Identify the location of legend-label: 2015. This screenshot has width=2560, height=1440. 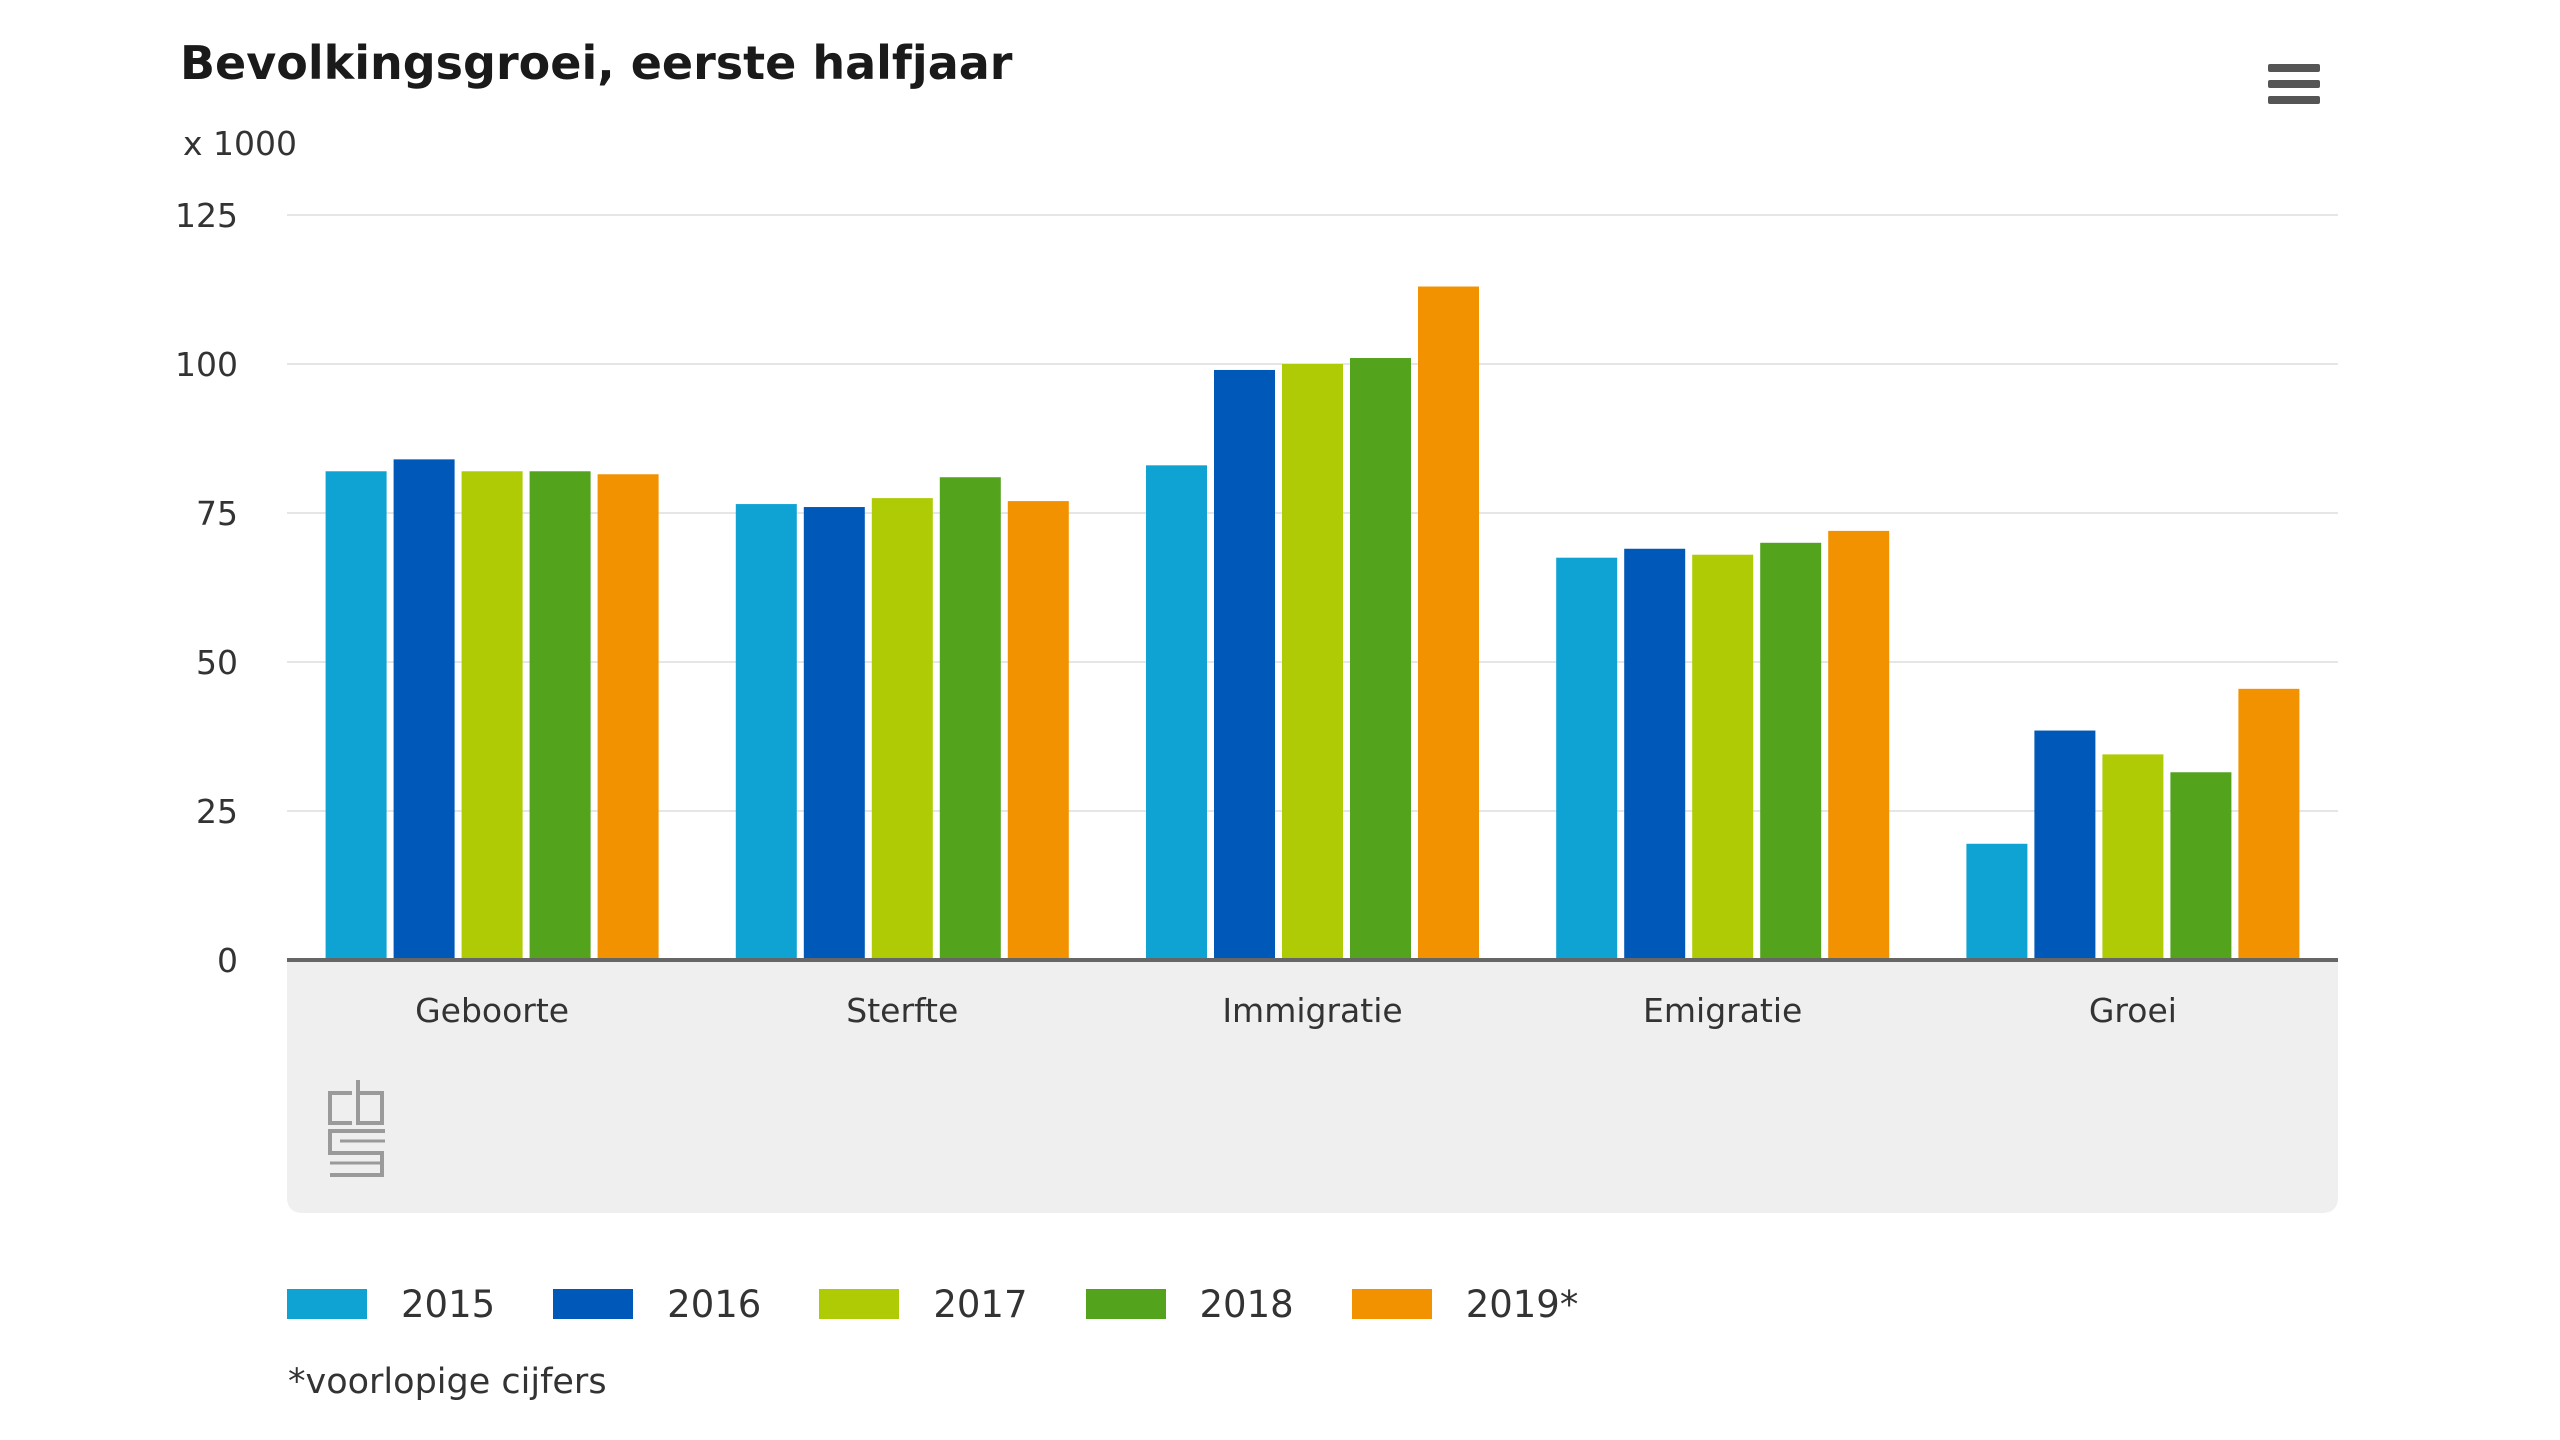
(448, 1304).